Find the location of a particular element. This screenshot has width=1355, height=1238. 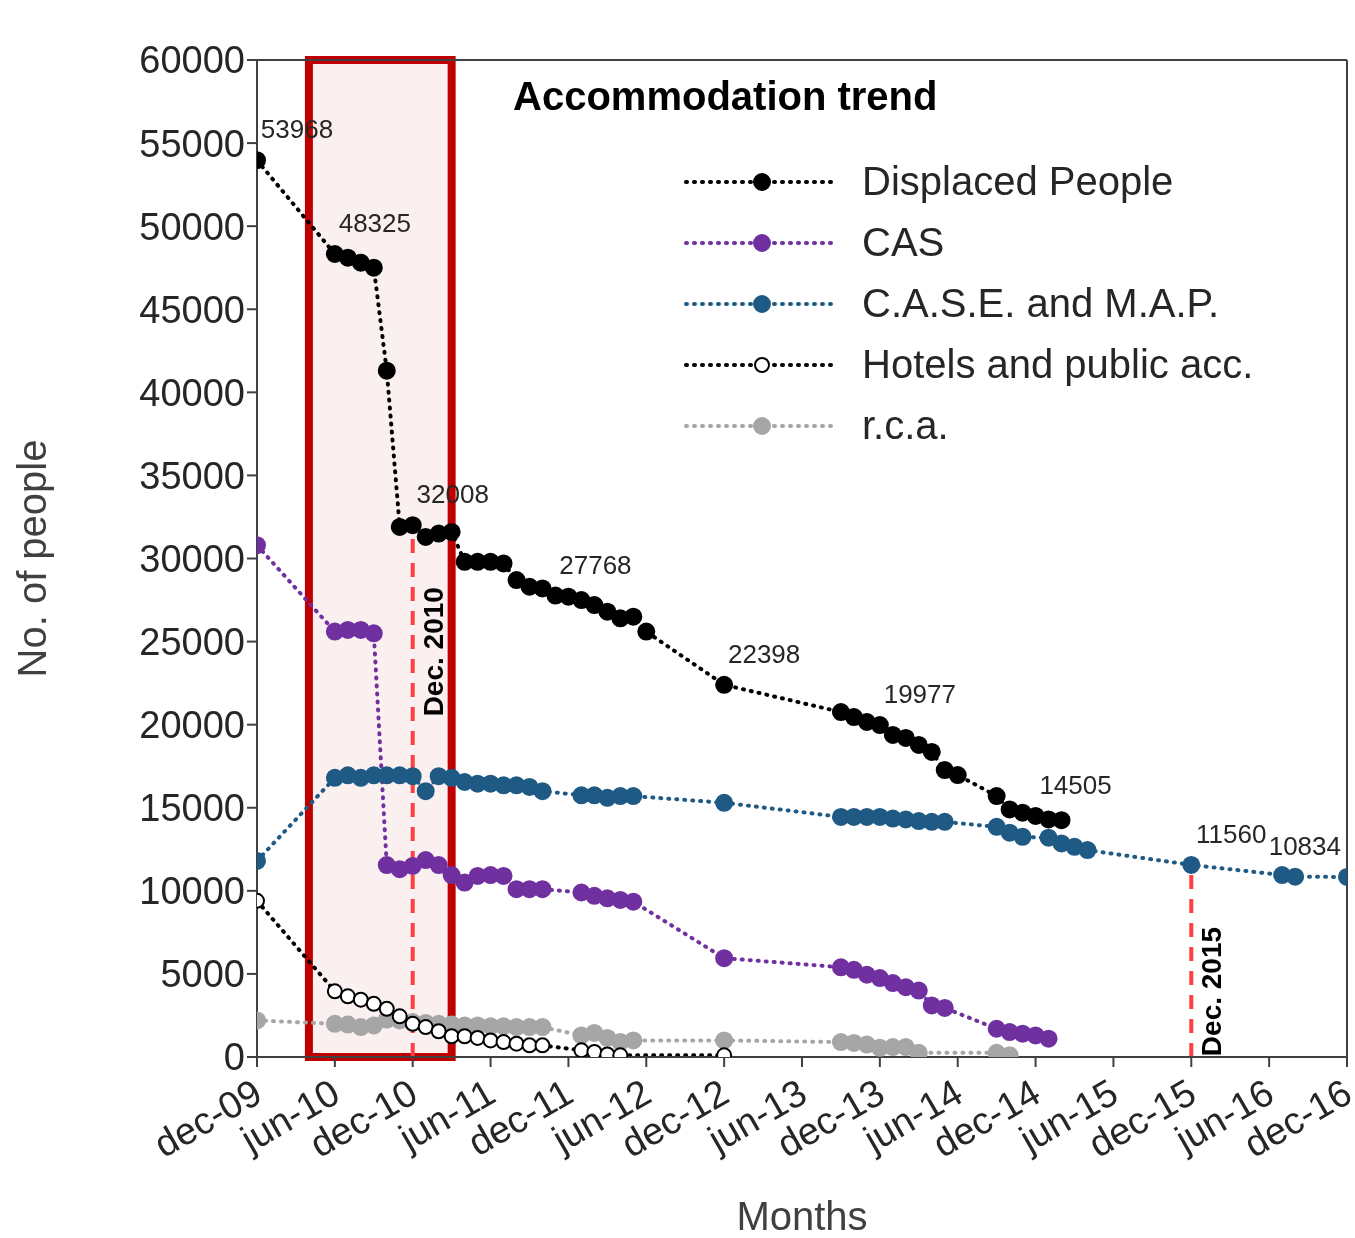

data-label: 22398 is located at coordinates (764, 653).